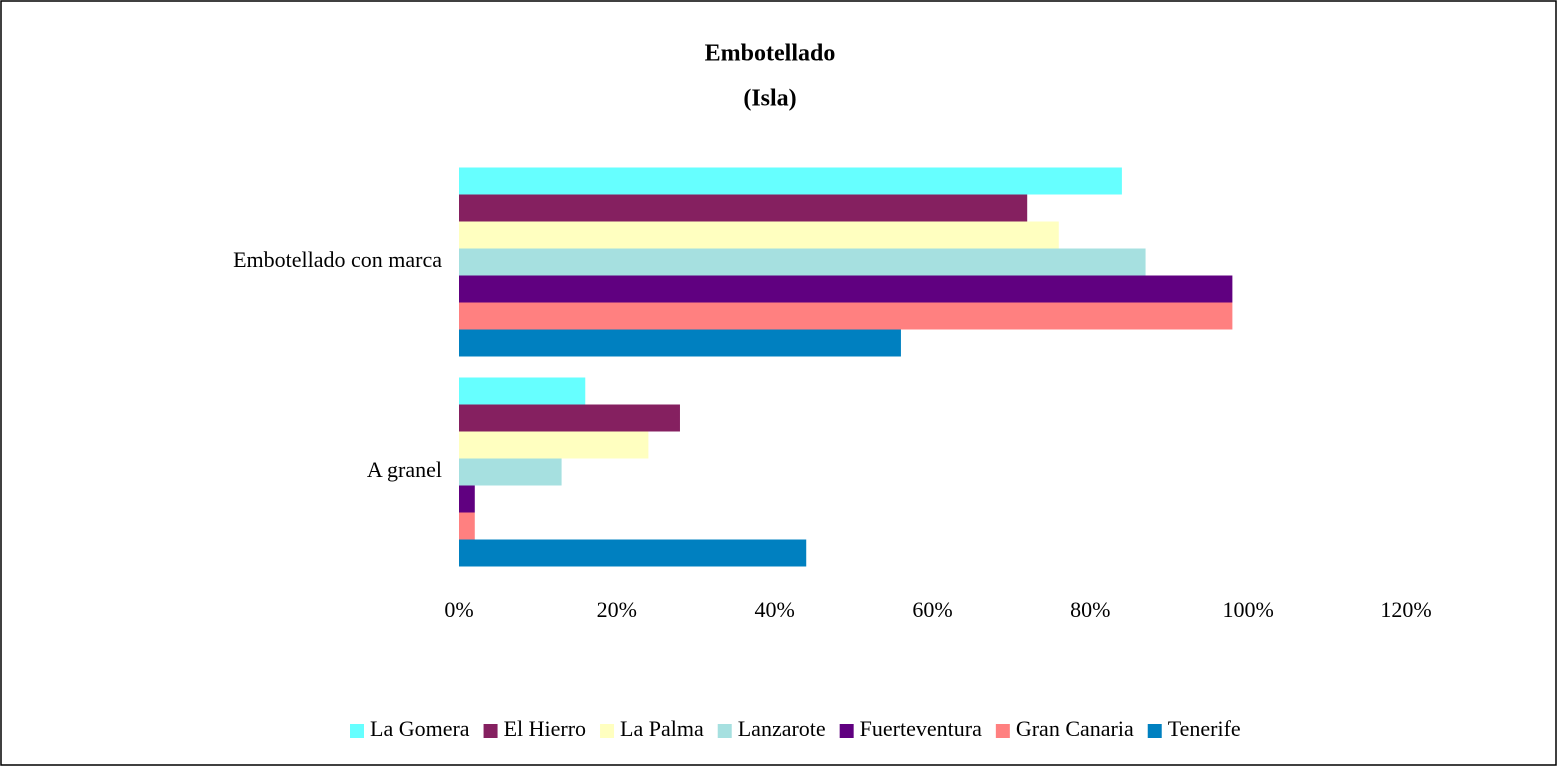 Image resolution: width=1558 pixels, height=772 pixels. Describe the element at coordinates (770, 54) in the screenshot. I see `chart-title: Embotellado` at that location.